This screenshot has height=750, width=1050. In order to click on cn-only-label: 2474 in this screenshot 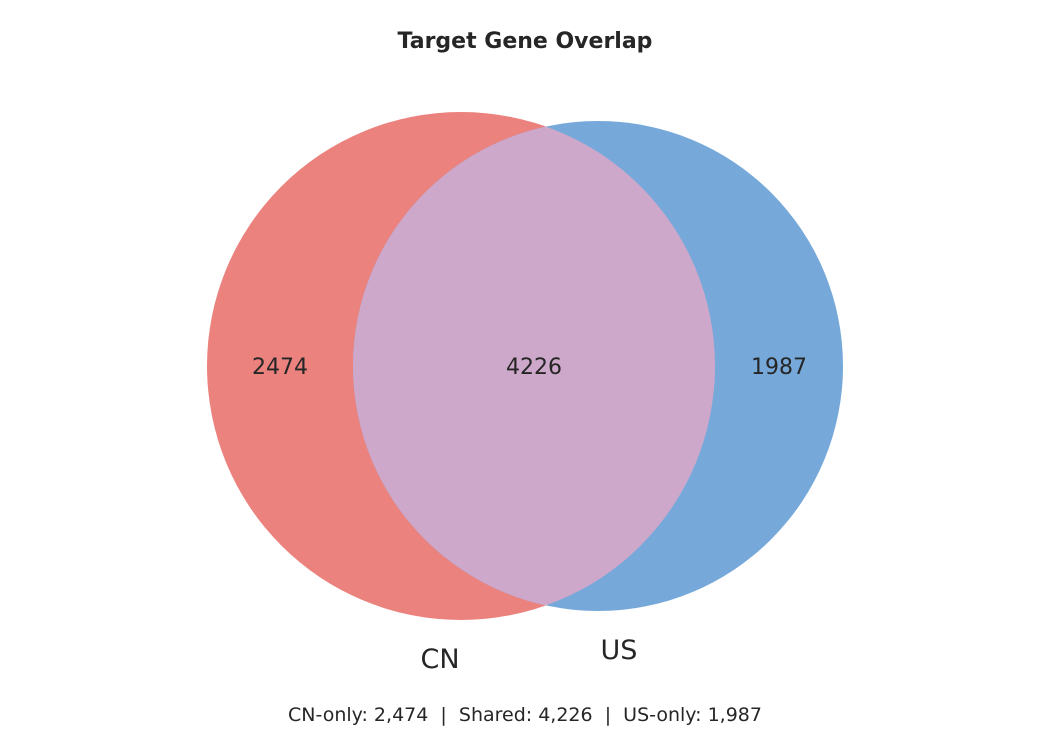, I will do `click(280, 367)`.